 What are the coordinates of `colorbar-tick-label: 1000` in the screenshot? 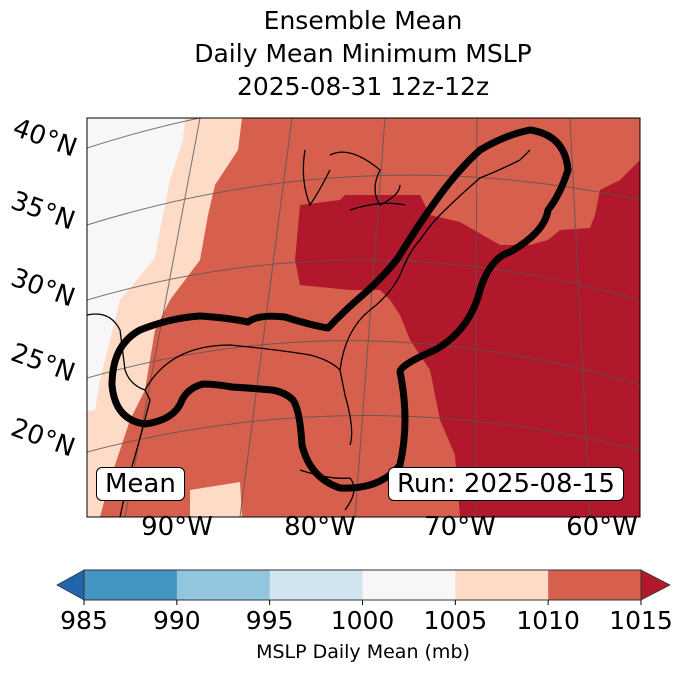 It's located at (362, 620).